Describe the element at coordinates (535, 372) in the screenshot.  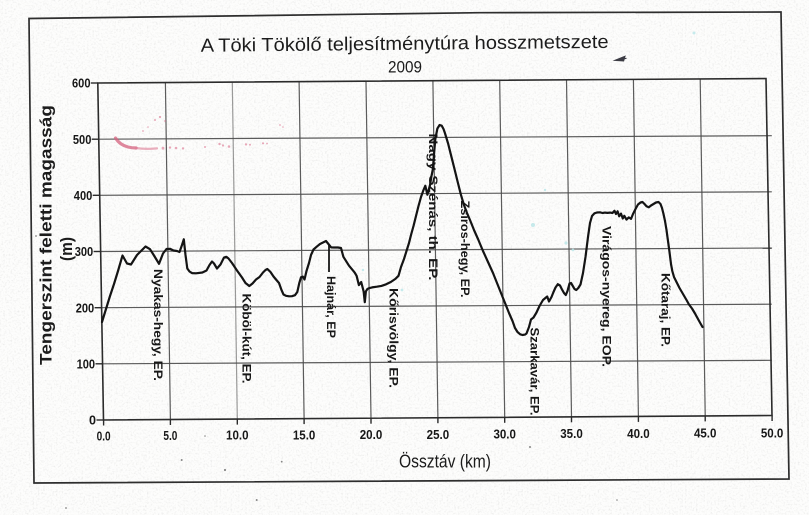
I see `svg-text: Szarkavár, EP.` at that location.